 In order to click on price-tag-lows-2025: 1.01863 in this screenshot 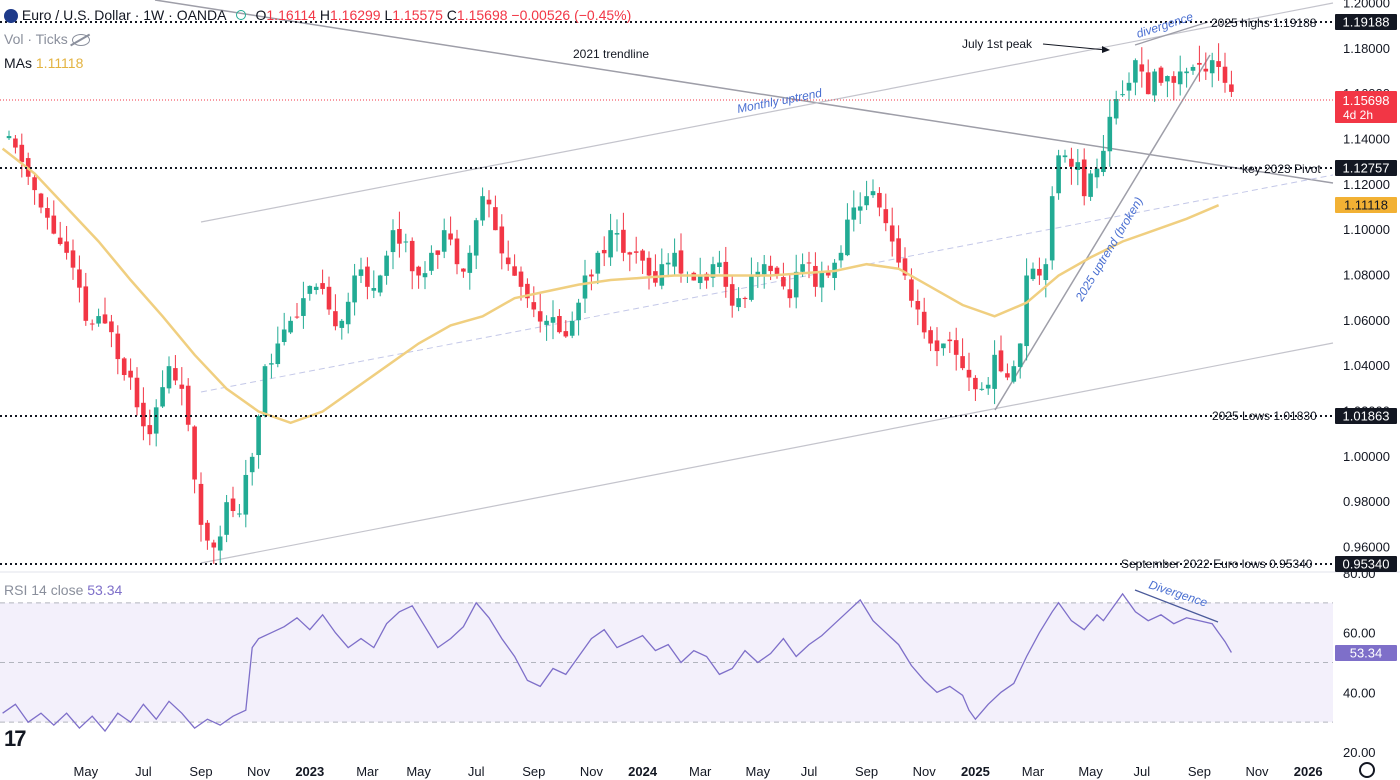, I will do `click(1366, 416)`.